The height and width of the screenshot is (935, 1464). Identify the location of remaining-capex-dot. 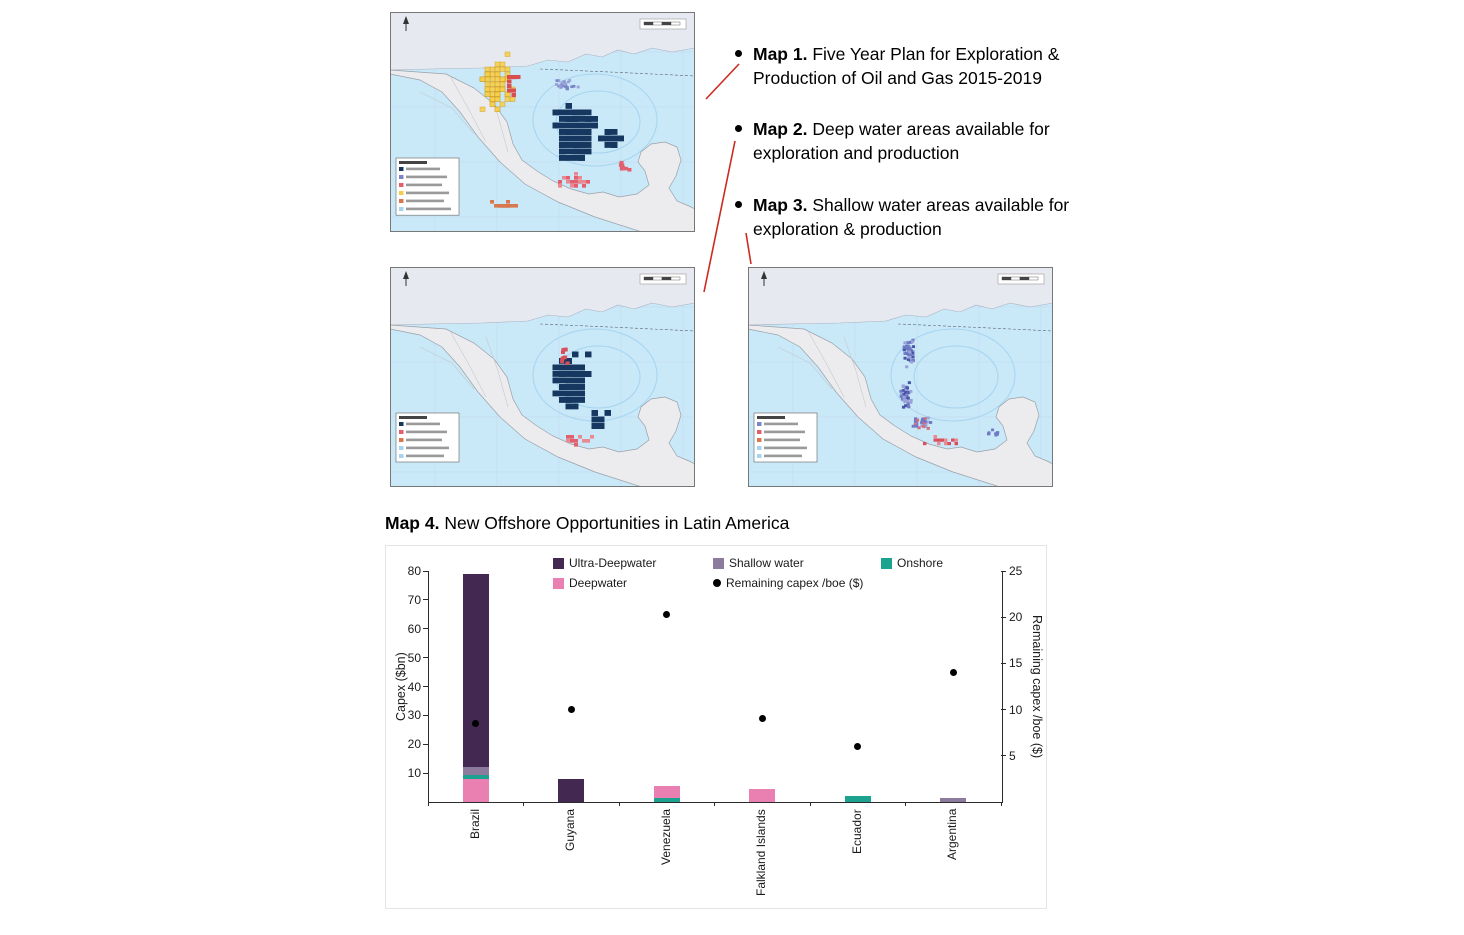
(667, 614).